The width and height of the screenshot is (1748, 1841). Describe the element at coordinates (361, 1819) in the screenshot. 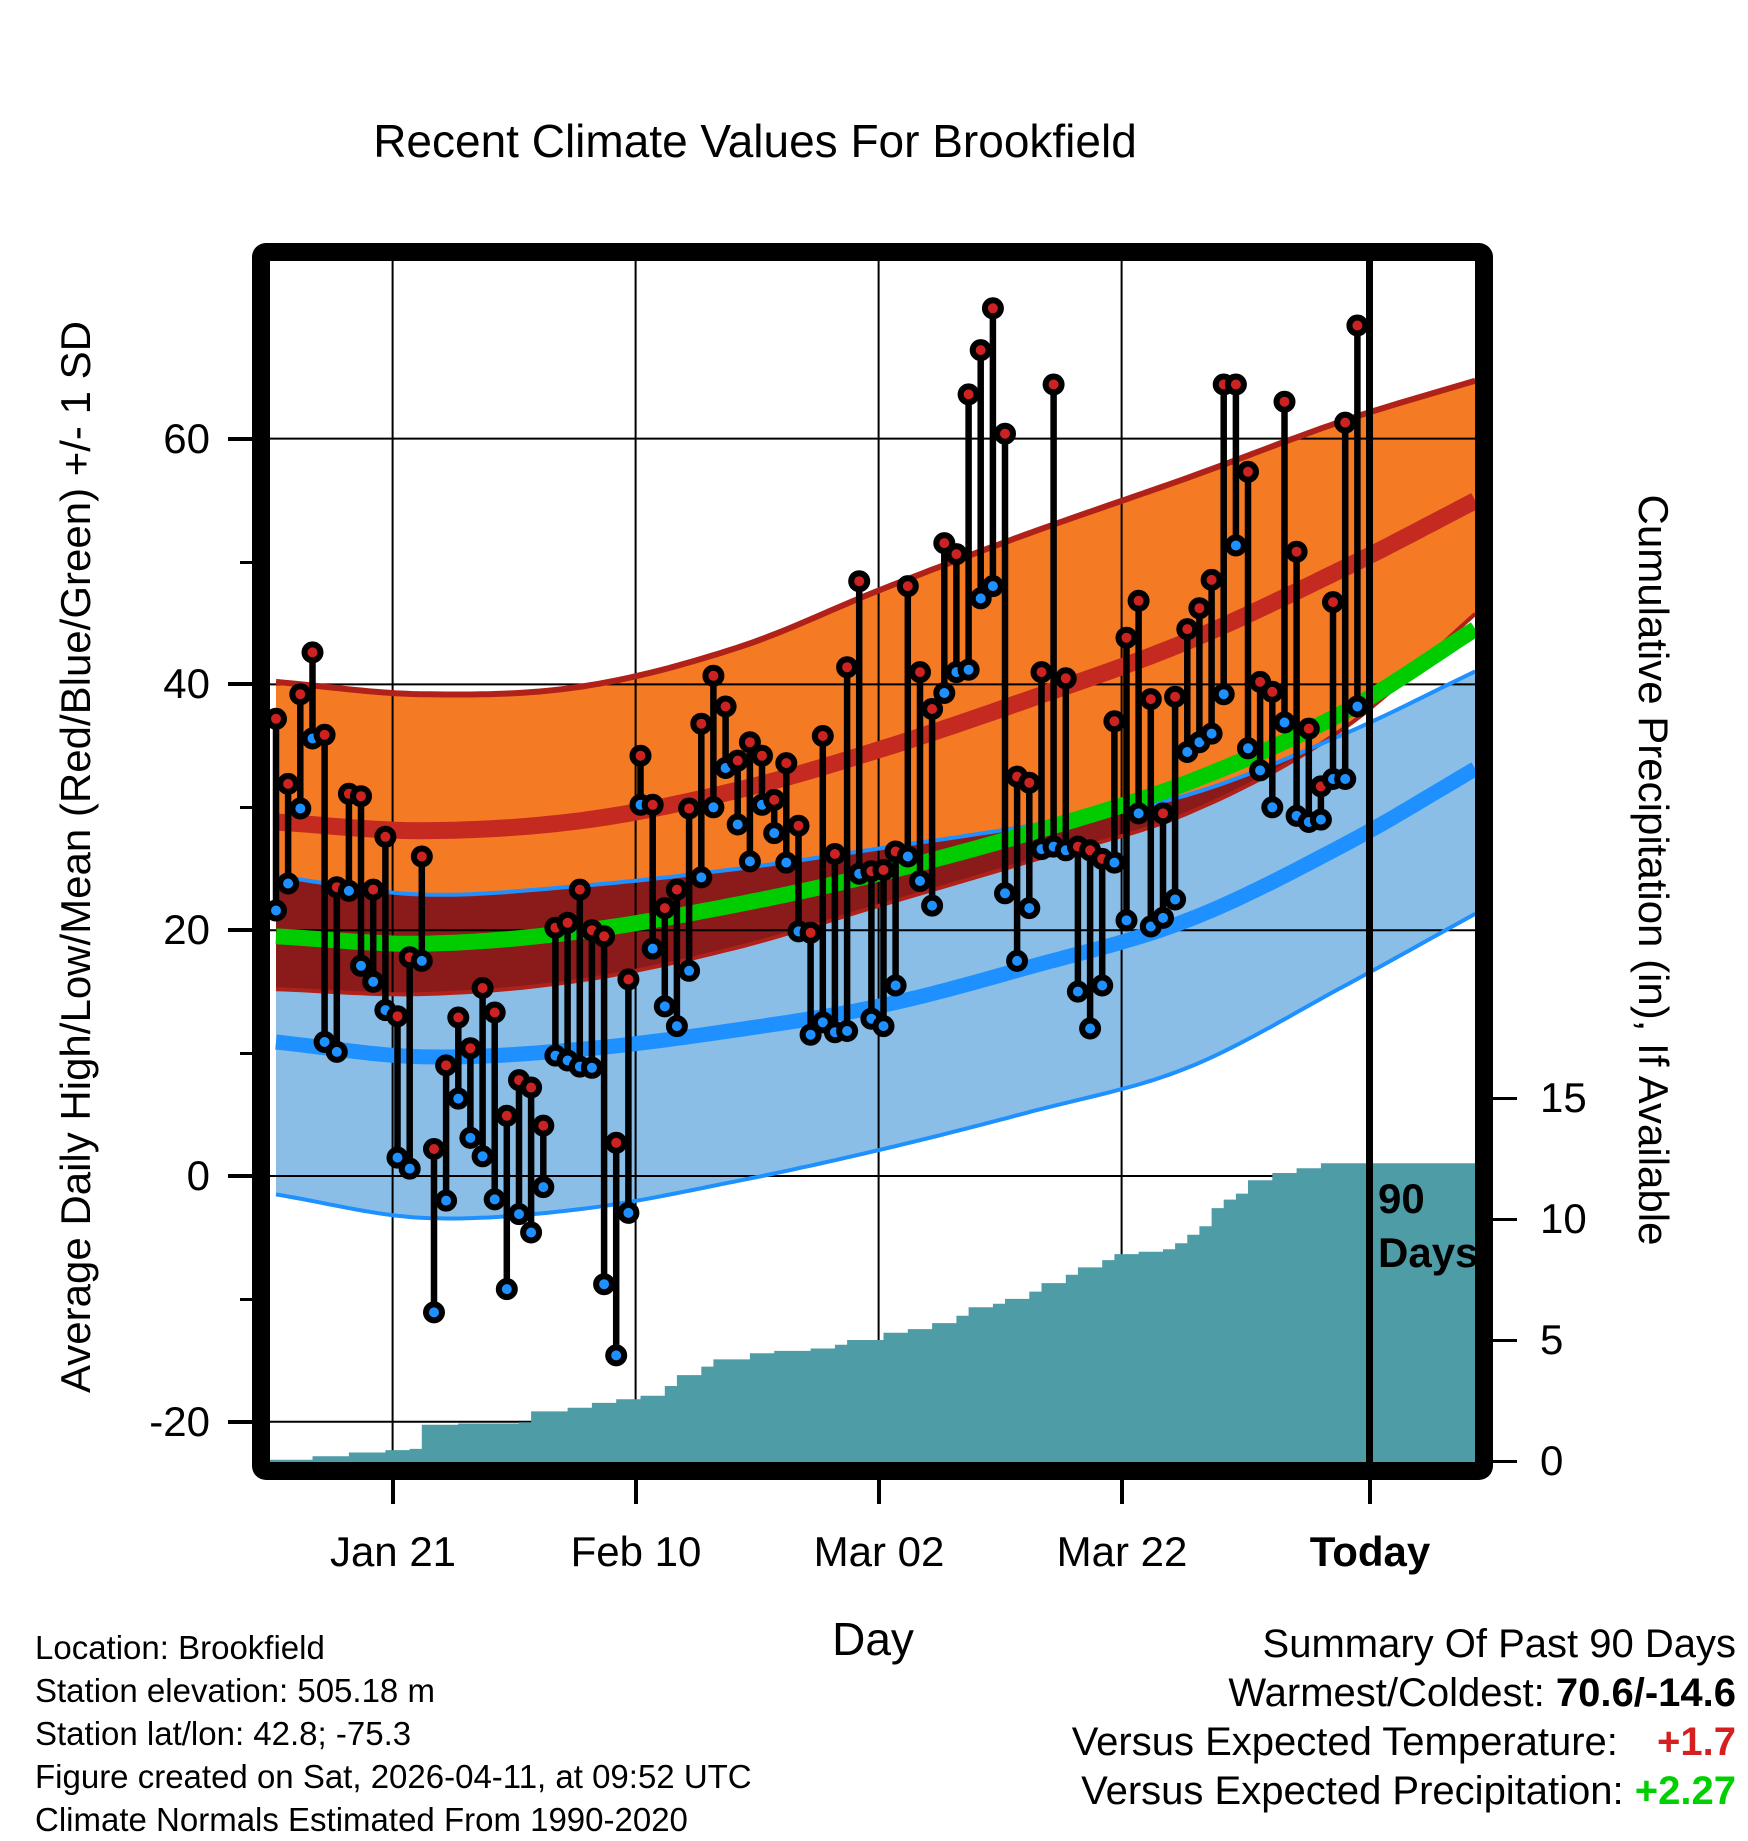

I see `normals-source: Climate Normals Estimated From 1990-2020` at that location.